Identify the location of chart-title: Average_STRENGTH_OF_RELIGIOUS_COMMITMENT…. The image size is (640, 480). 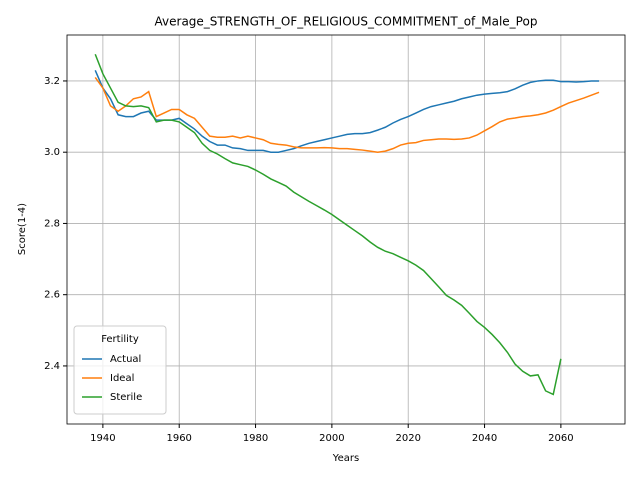
(346, 22).